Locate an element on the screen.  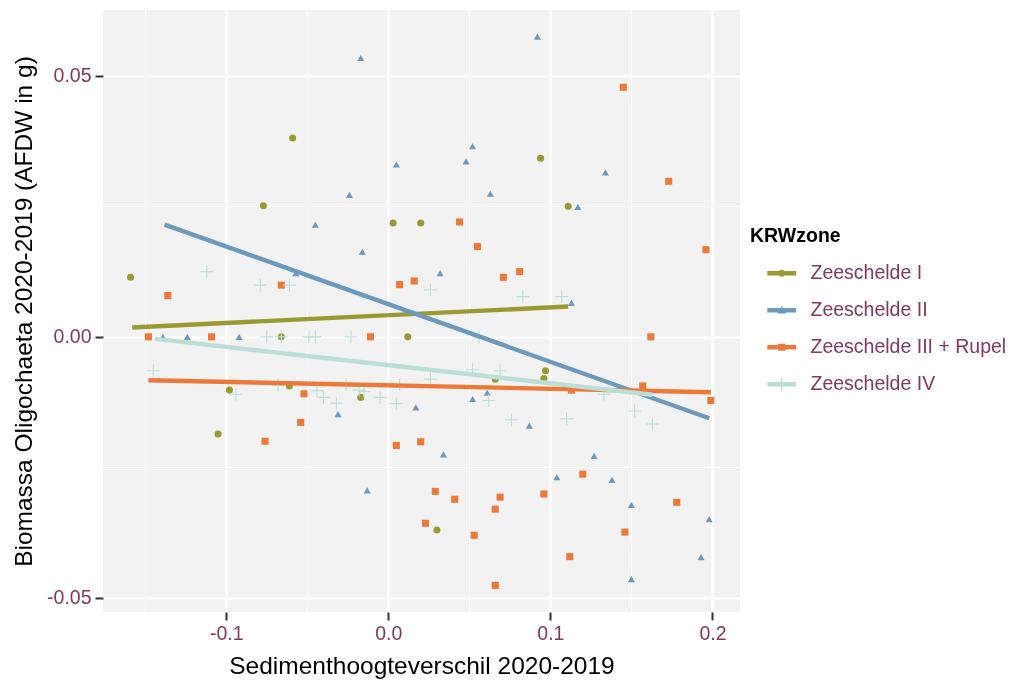
legend-label: Zeeschelde III + Rupel is located at coordinates (908, 346).